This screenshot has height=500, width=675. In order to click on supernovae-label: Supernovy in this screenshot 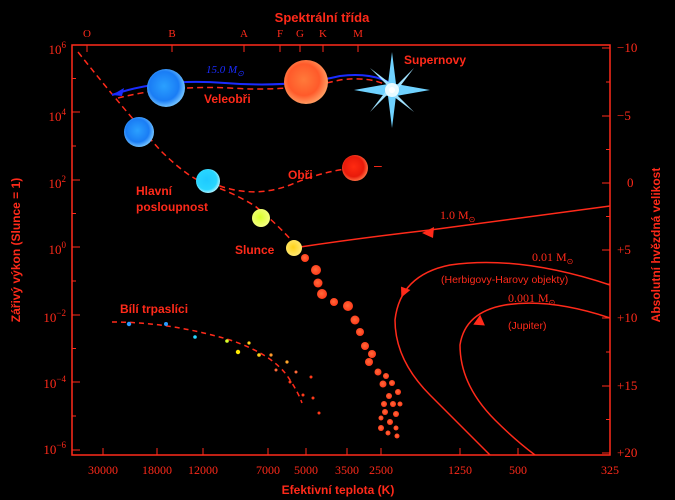, I will do `click(435, 60)`.